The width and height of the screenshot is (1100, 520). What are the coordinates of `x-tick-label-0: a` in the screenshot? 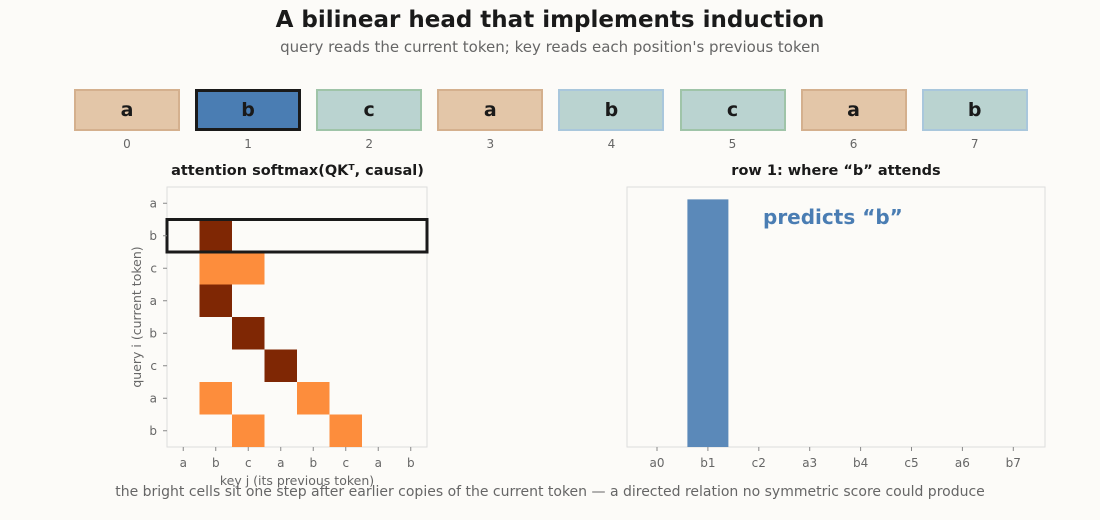 It's located at (183, 463).